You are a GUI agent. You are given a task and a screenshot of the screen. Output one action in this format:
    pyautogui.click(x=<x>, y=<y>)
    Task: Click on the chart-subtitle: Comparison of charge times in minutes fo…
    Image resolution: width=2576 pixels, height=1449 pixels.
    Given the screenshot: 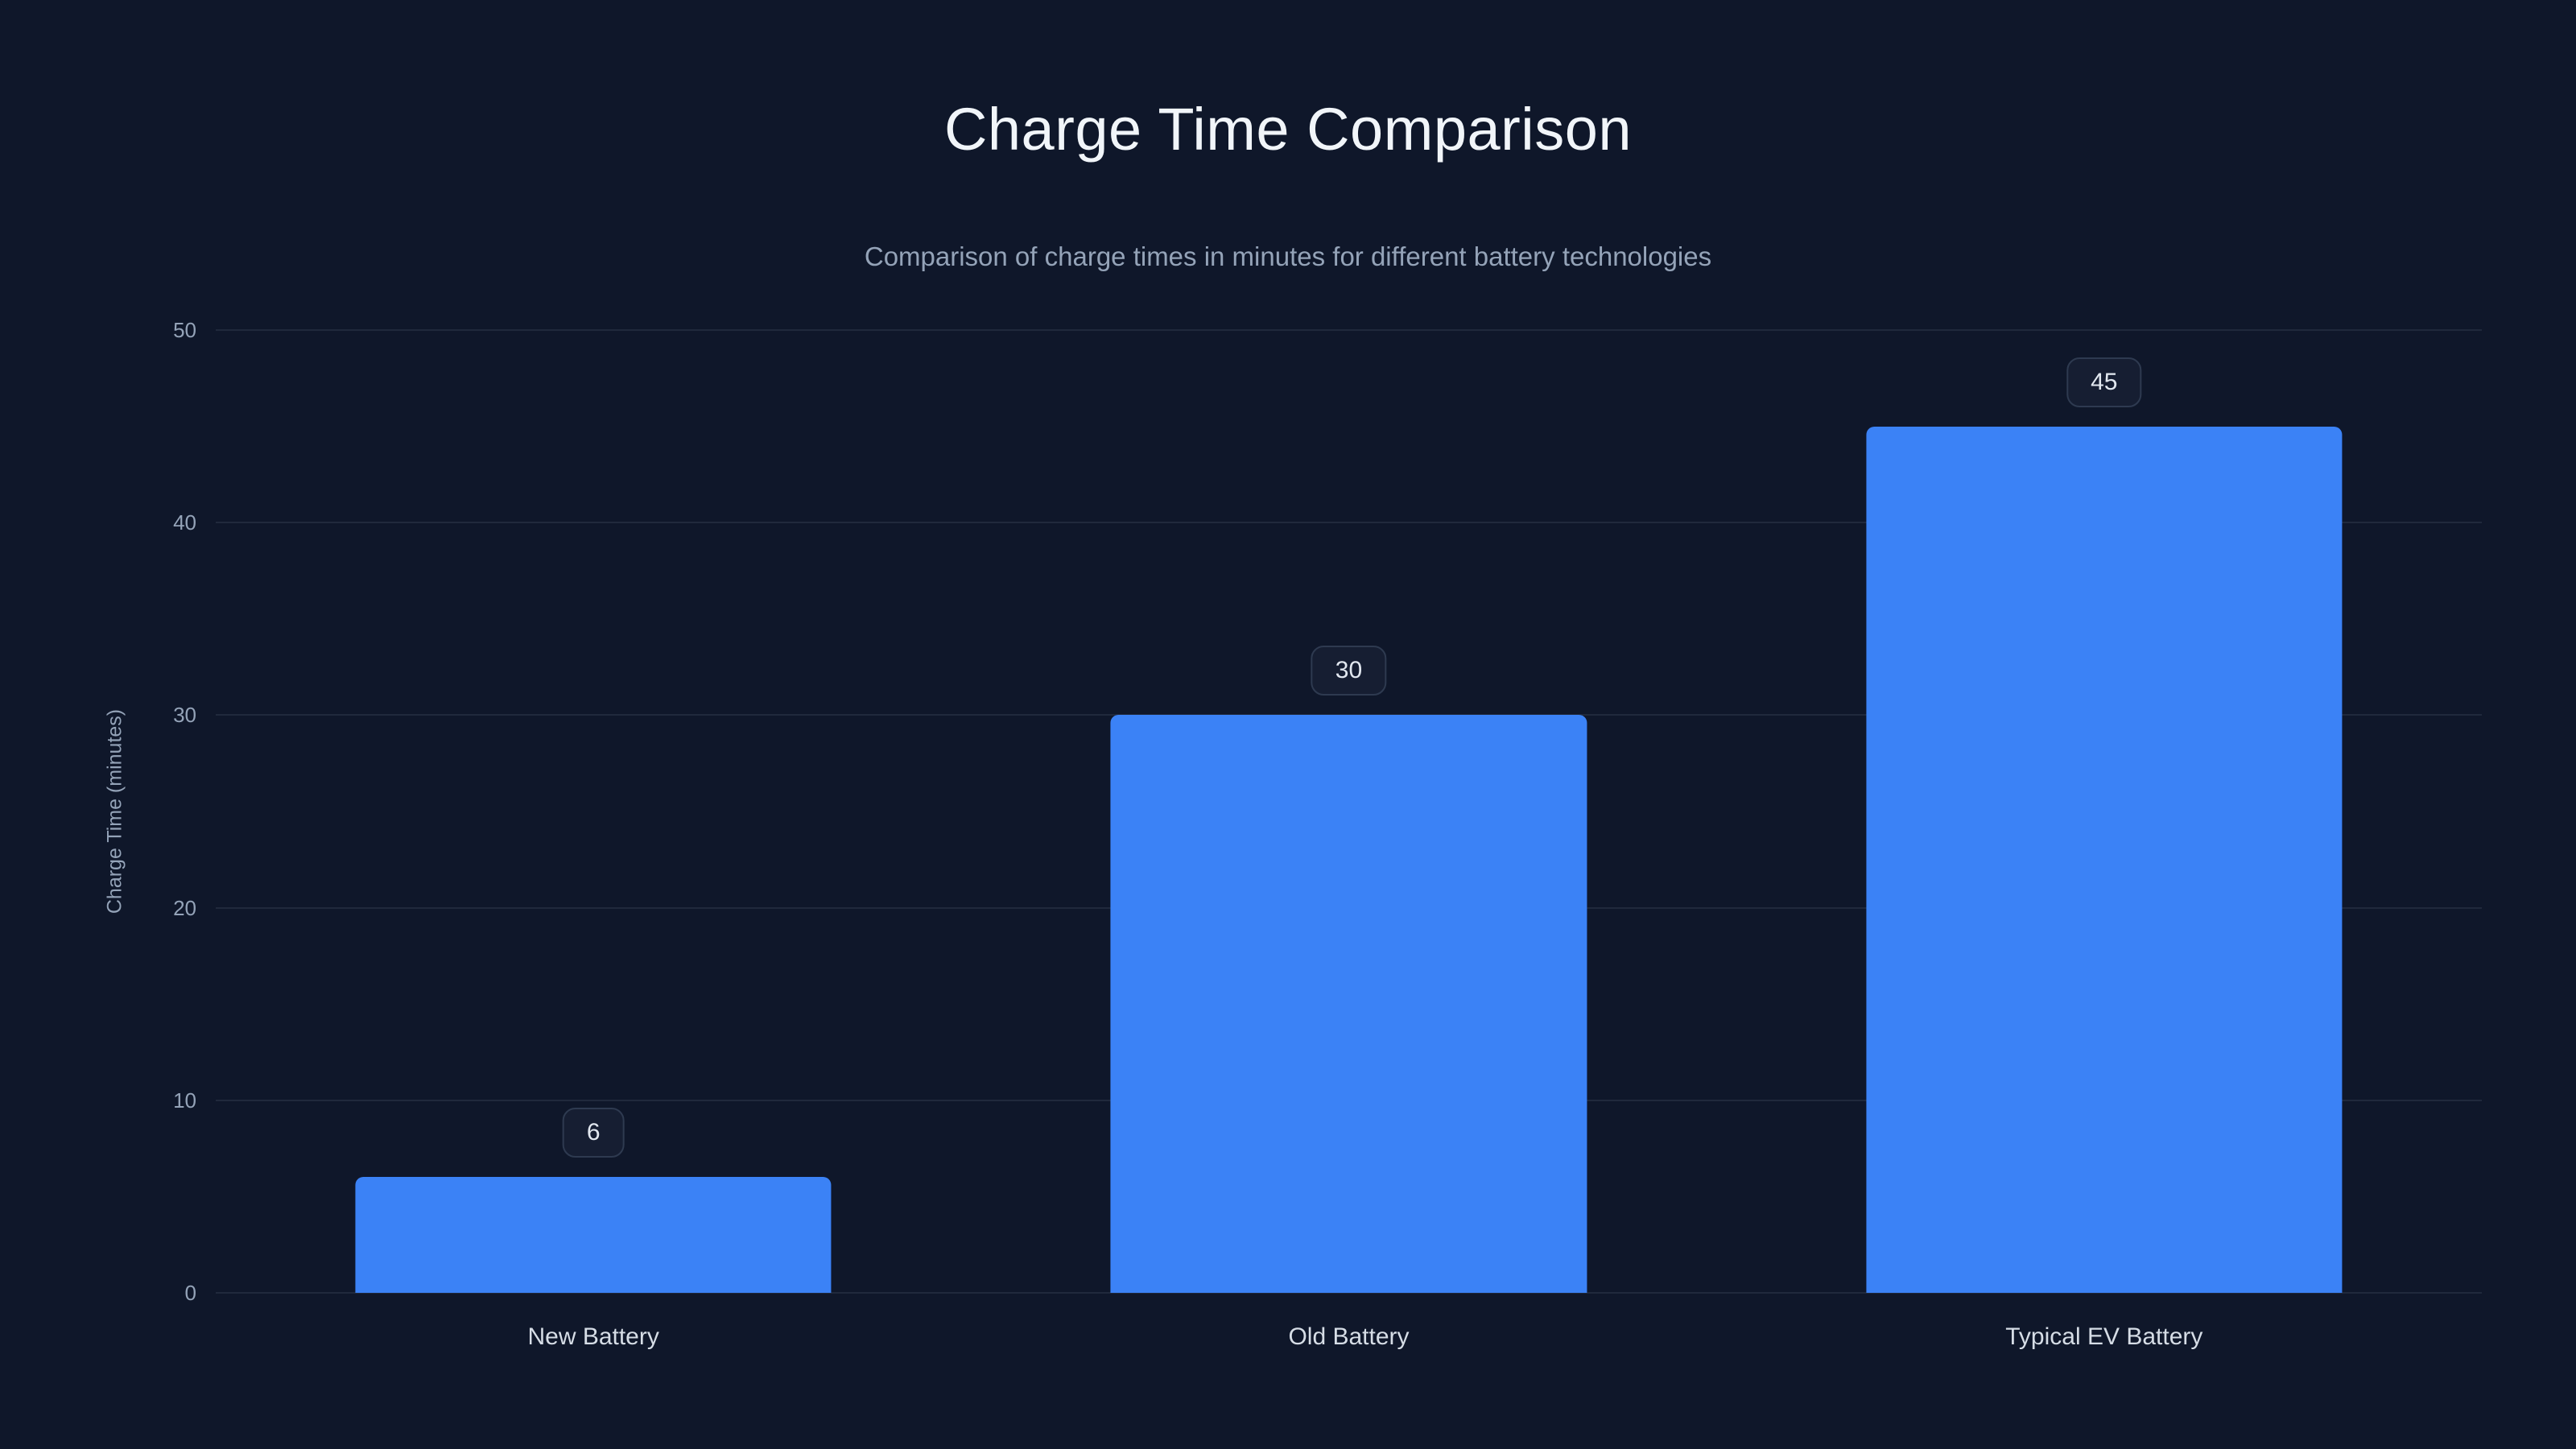 What is the action you would take?
    pyautogui.click(x=1288, y=256)
    